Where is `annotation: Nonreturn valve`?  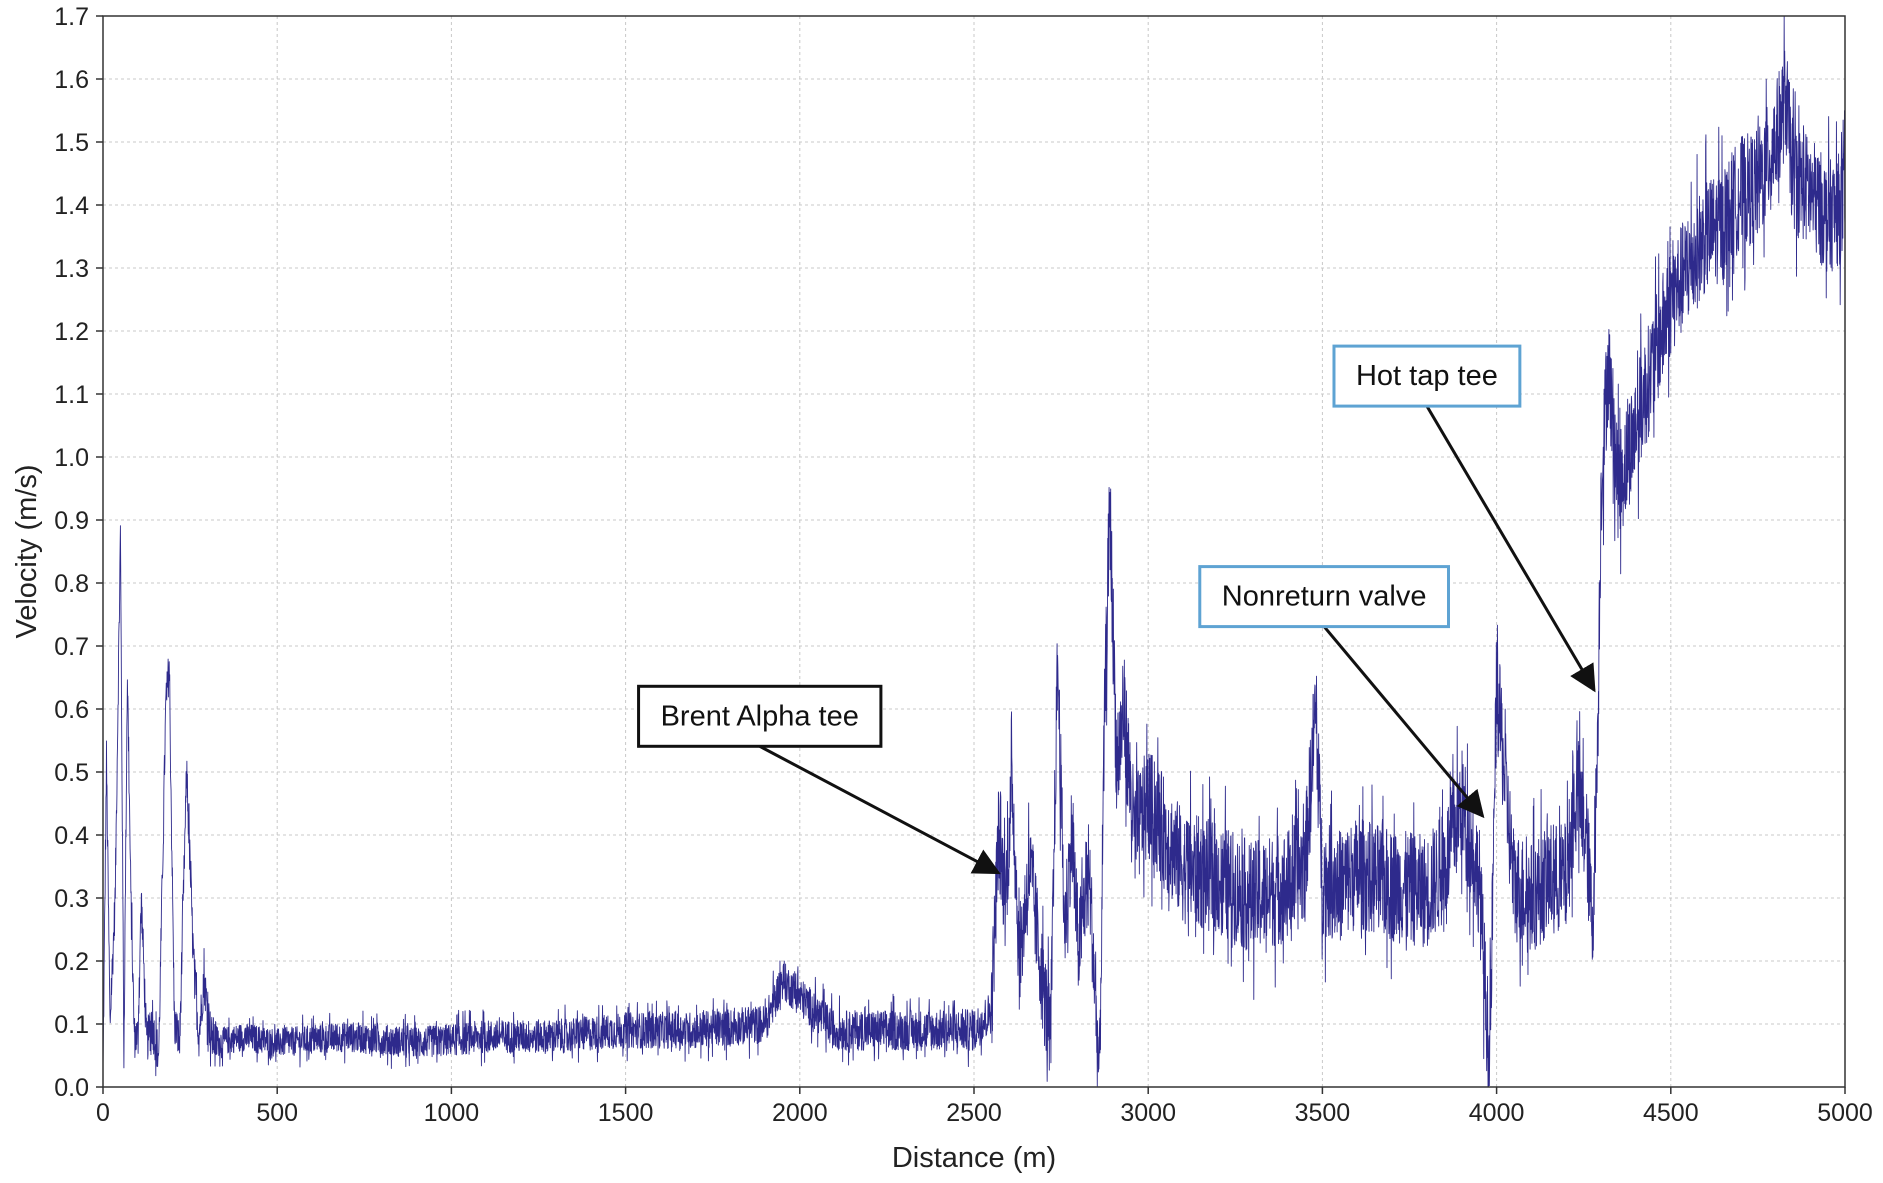 annotation: Nonreturn valve is located at coordinates (1341, 692).